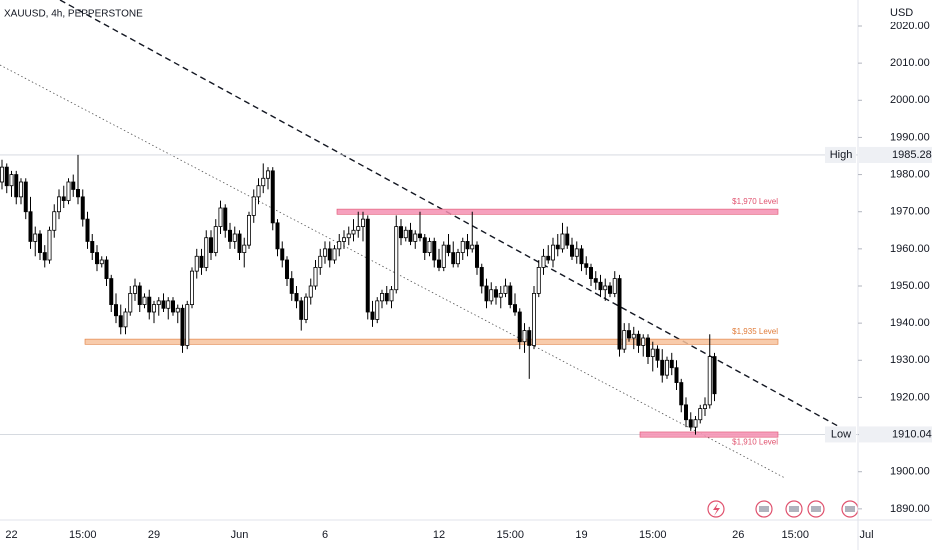 The height and width of the screenshot is (550, 932). I want to click on level-label: $1,910 Level, so click(755, 442).